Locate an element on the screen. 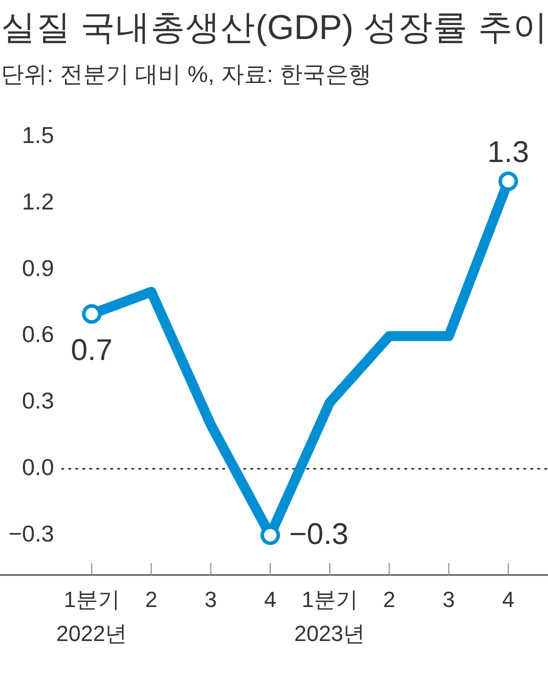 The height and width of the screenshot is (677, 548). data-label: −0.3 is located at coordinates (318, 535).